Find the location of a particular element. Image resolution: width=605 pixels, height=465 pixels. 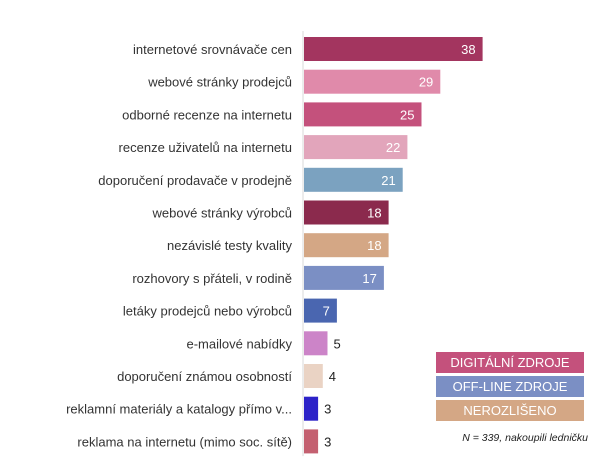

value-label: 29 is located at coordinates (426, 82).